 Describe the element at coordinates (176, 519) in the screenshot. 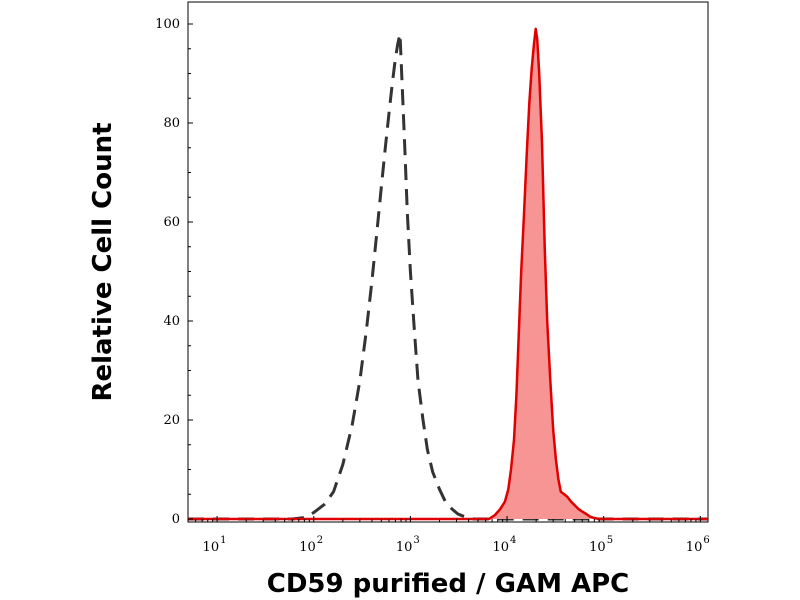

I see `y-tick-label: 0` at that location.